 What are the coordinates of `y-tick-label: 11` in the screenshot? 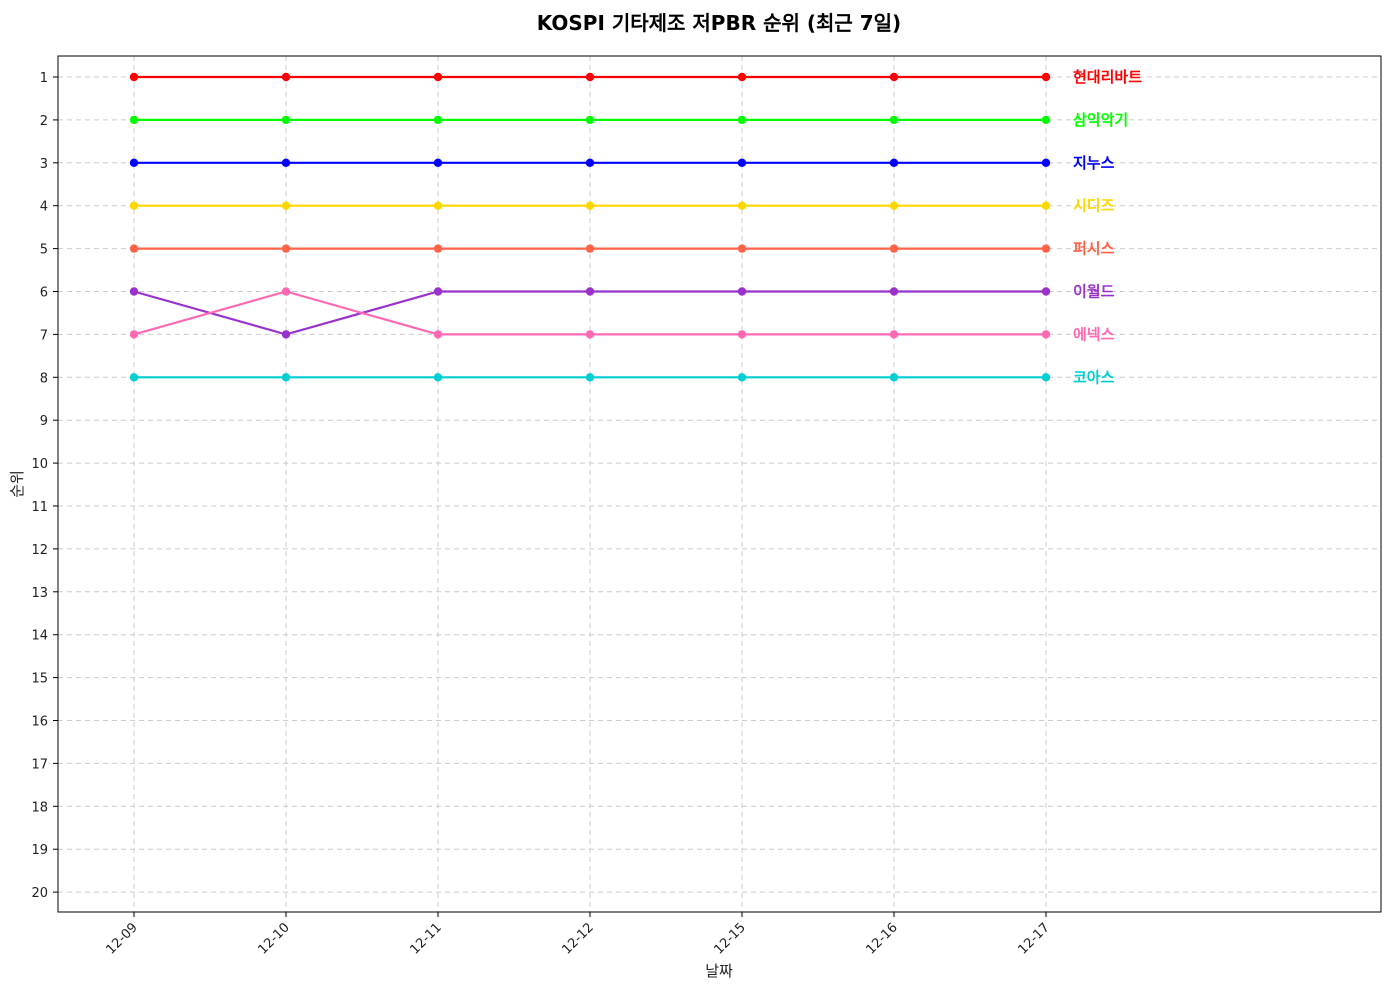 It's located at (39, 507).